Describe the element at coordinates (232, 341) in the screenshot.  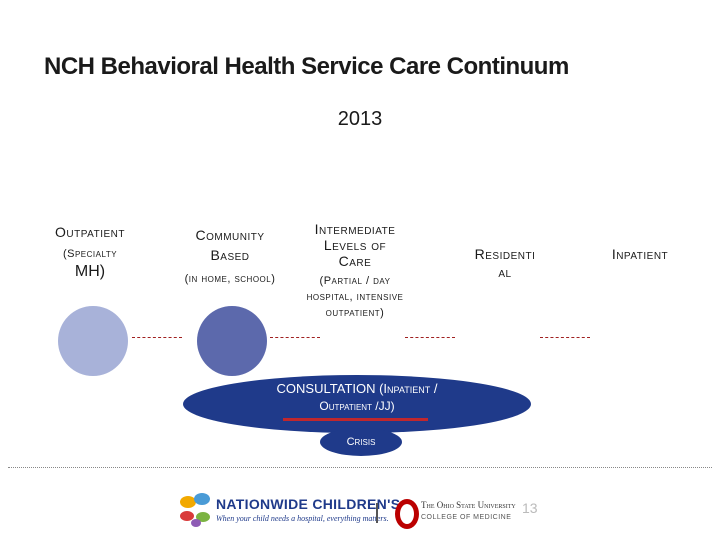
I see `community-circle` at that location.